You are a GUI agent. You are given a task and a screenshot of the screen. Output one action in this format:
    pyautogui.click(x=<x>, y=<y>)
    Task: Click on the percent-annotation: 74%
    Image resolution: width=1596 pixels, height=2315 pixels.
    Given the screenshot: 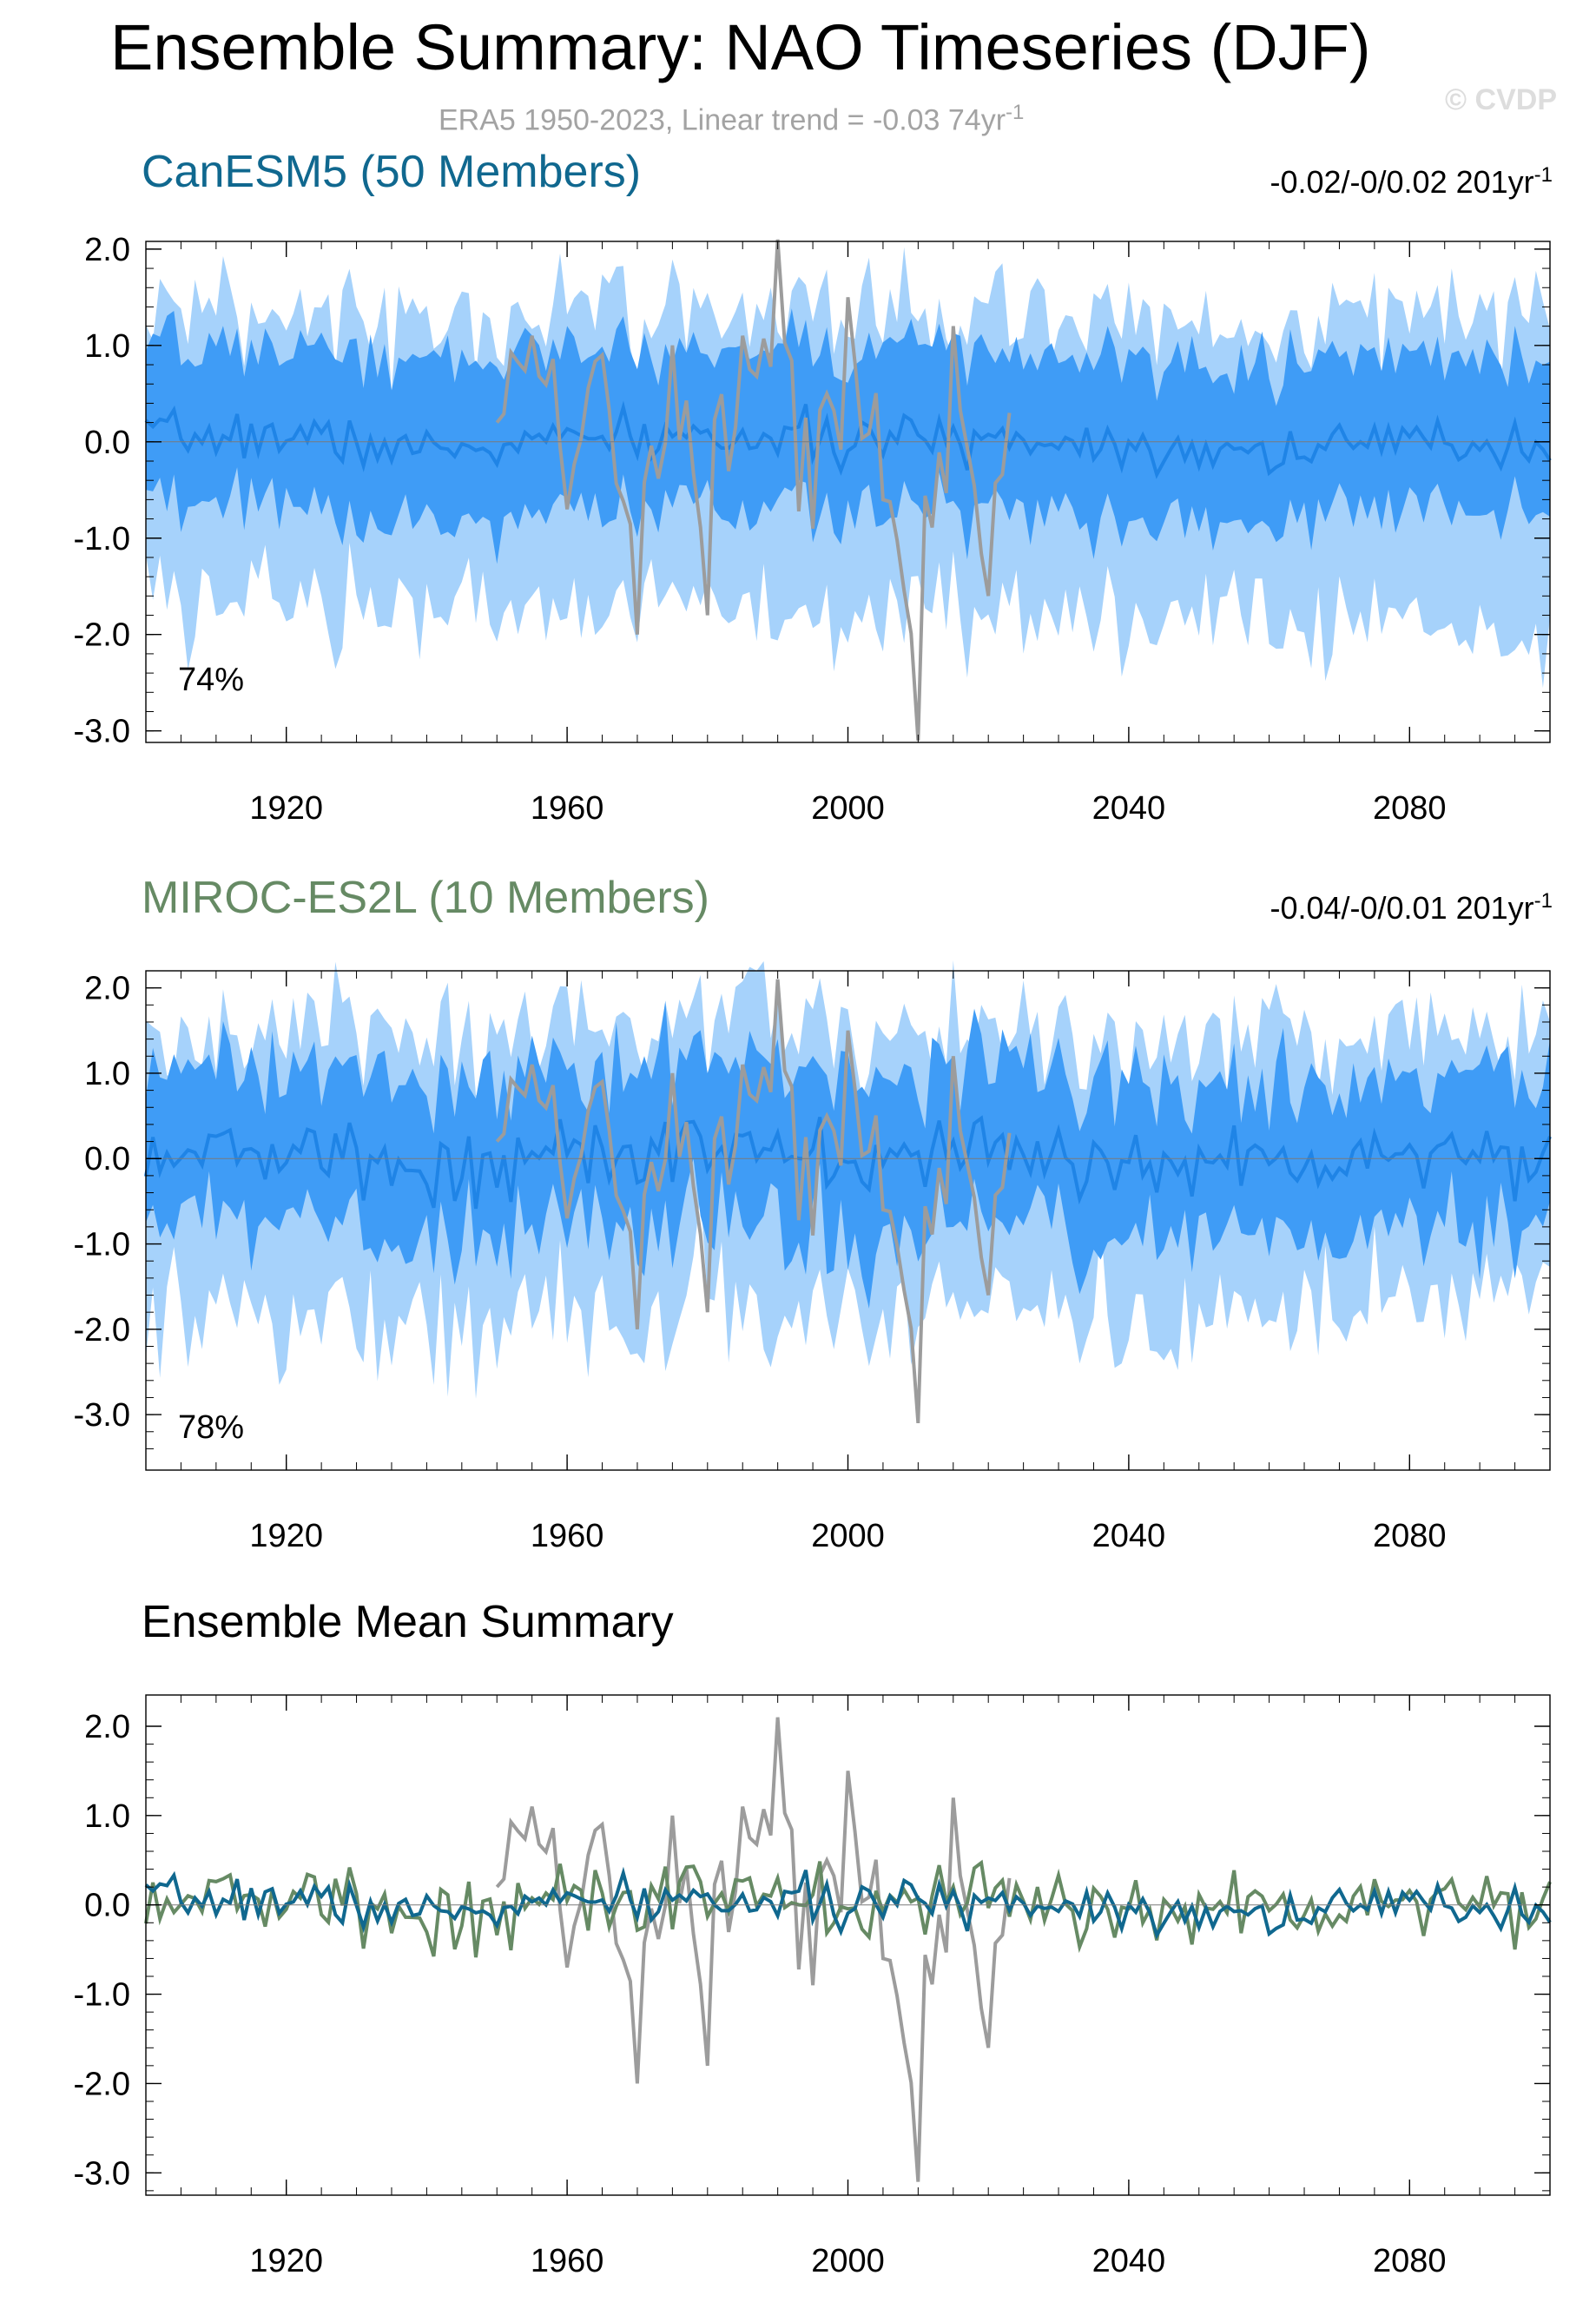 What is the action you would take?
    pyautogui.click(x=211, y=680)
    